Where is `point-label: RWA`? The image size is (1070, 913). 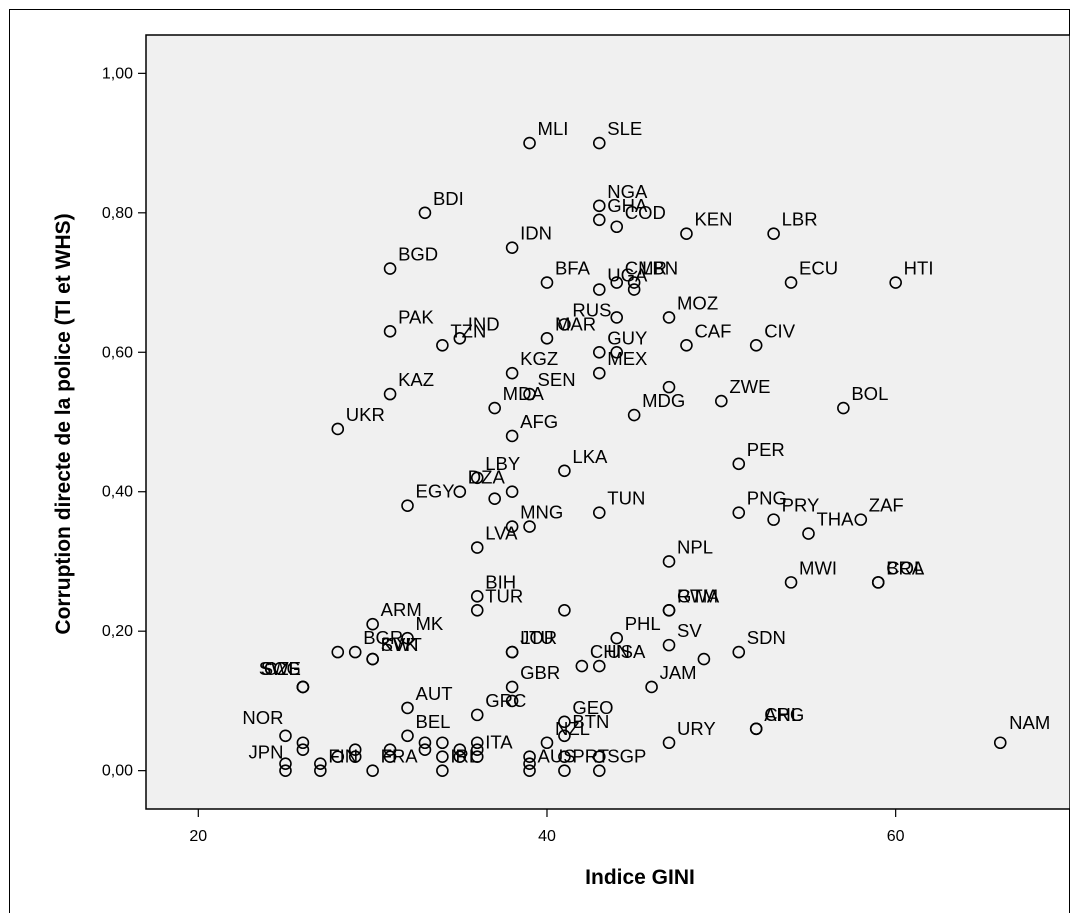
point-label: RWA is located at coordinates (698, 595).